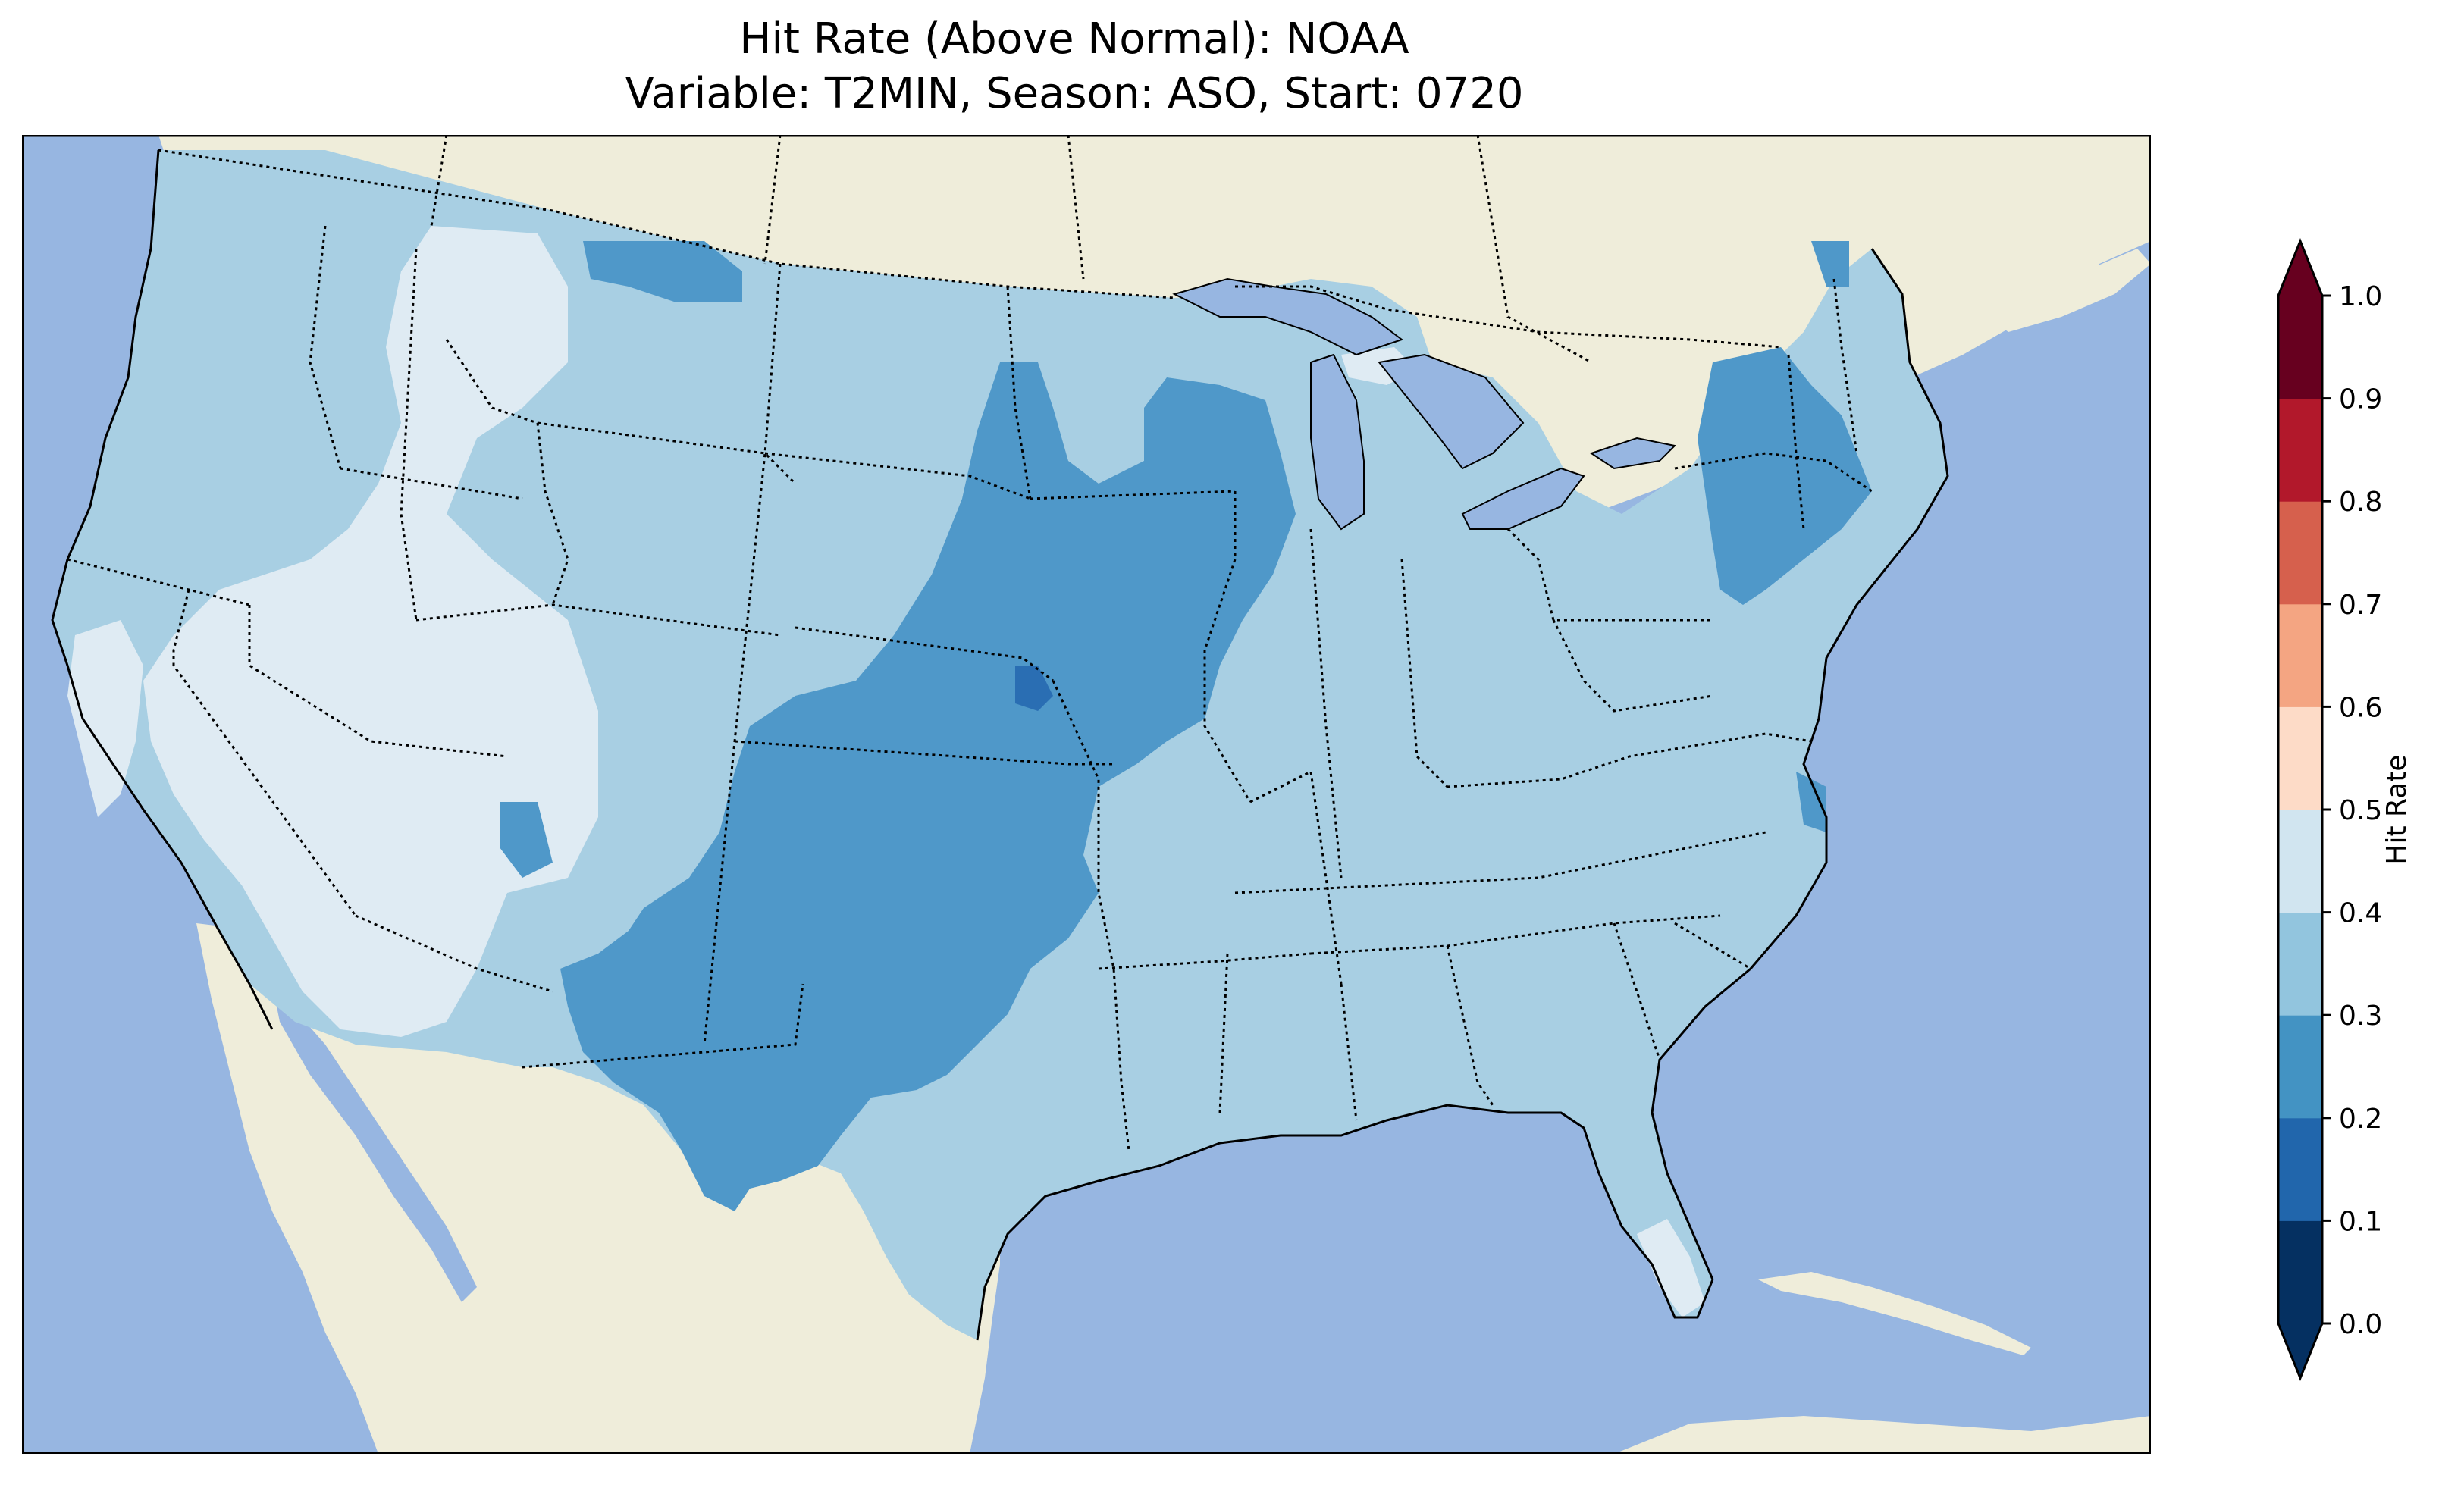  Describe the element at coordinates (1337, 442) in the screenshot. I see `lake-michigan` at that location.